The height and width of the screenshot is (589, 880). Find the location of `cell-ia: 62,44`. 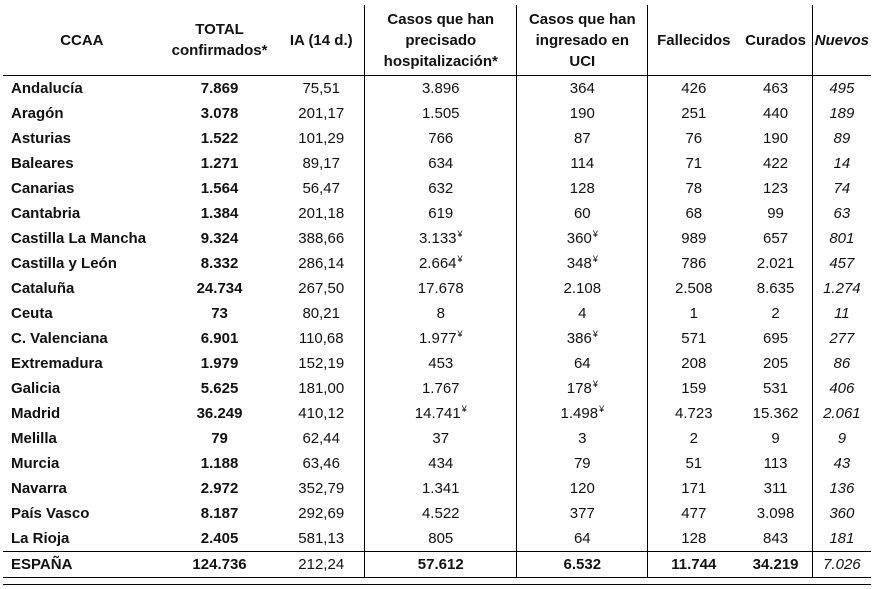

cell-ia: 62,44 is located at coordinates (322, 438).